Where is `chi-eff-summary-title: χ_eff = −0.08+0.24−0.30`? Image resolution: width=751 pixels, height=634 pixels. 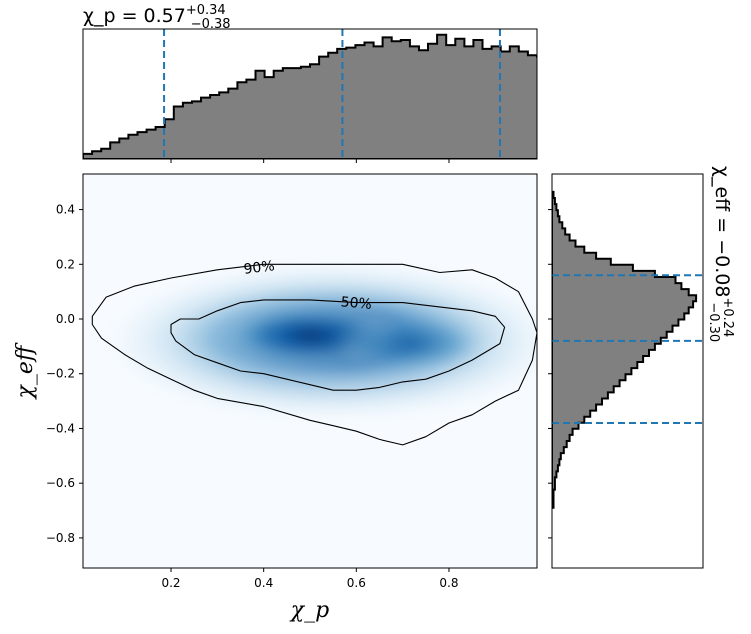 chi-eff-summary-title: χ_eff = −0.08+0.24−0.30 is located at coordinates (720, 254).